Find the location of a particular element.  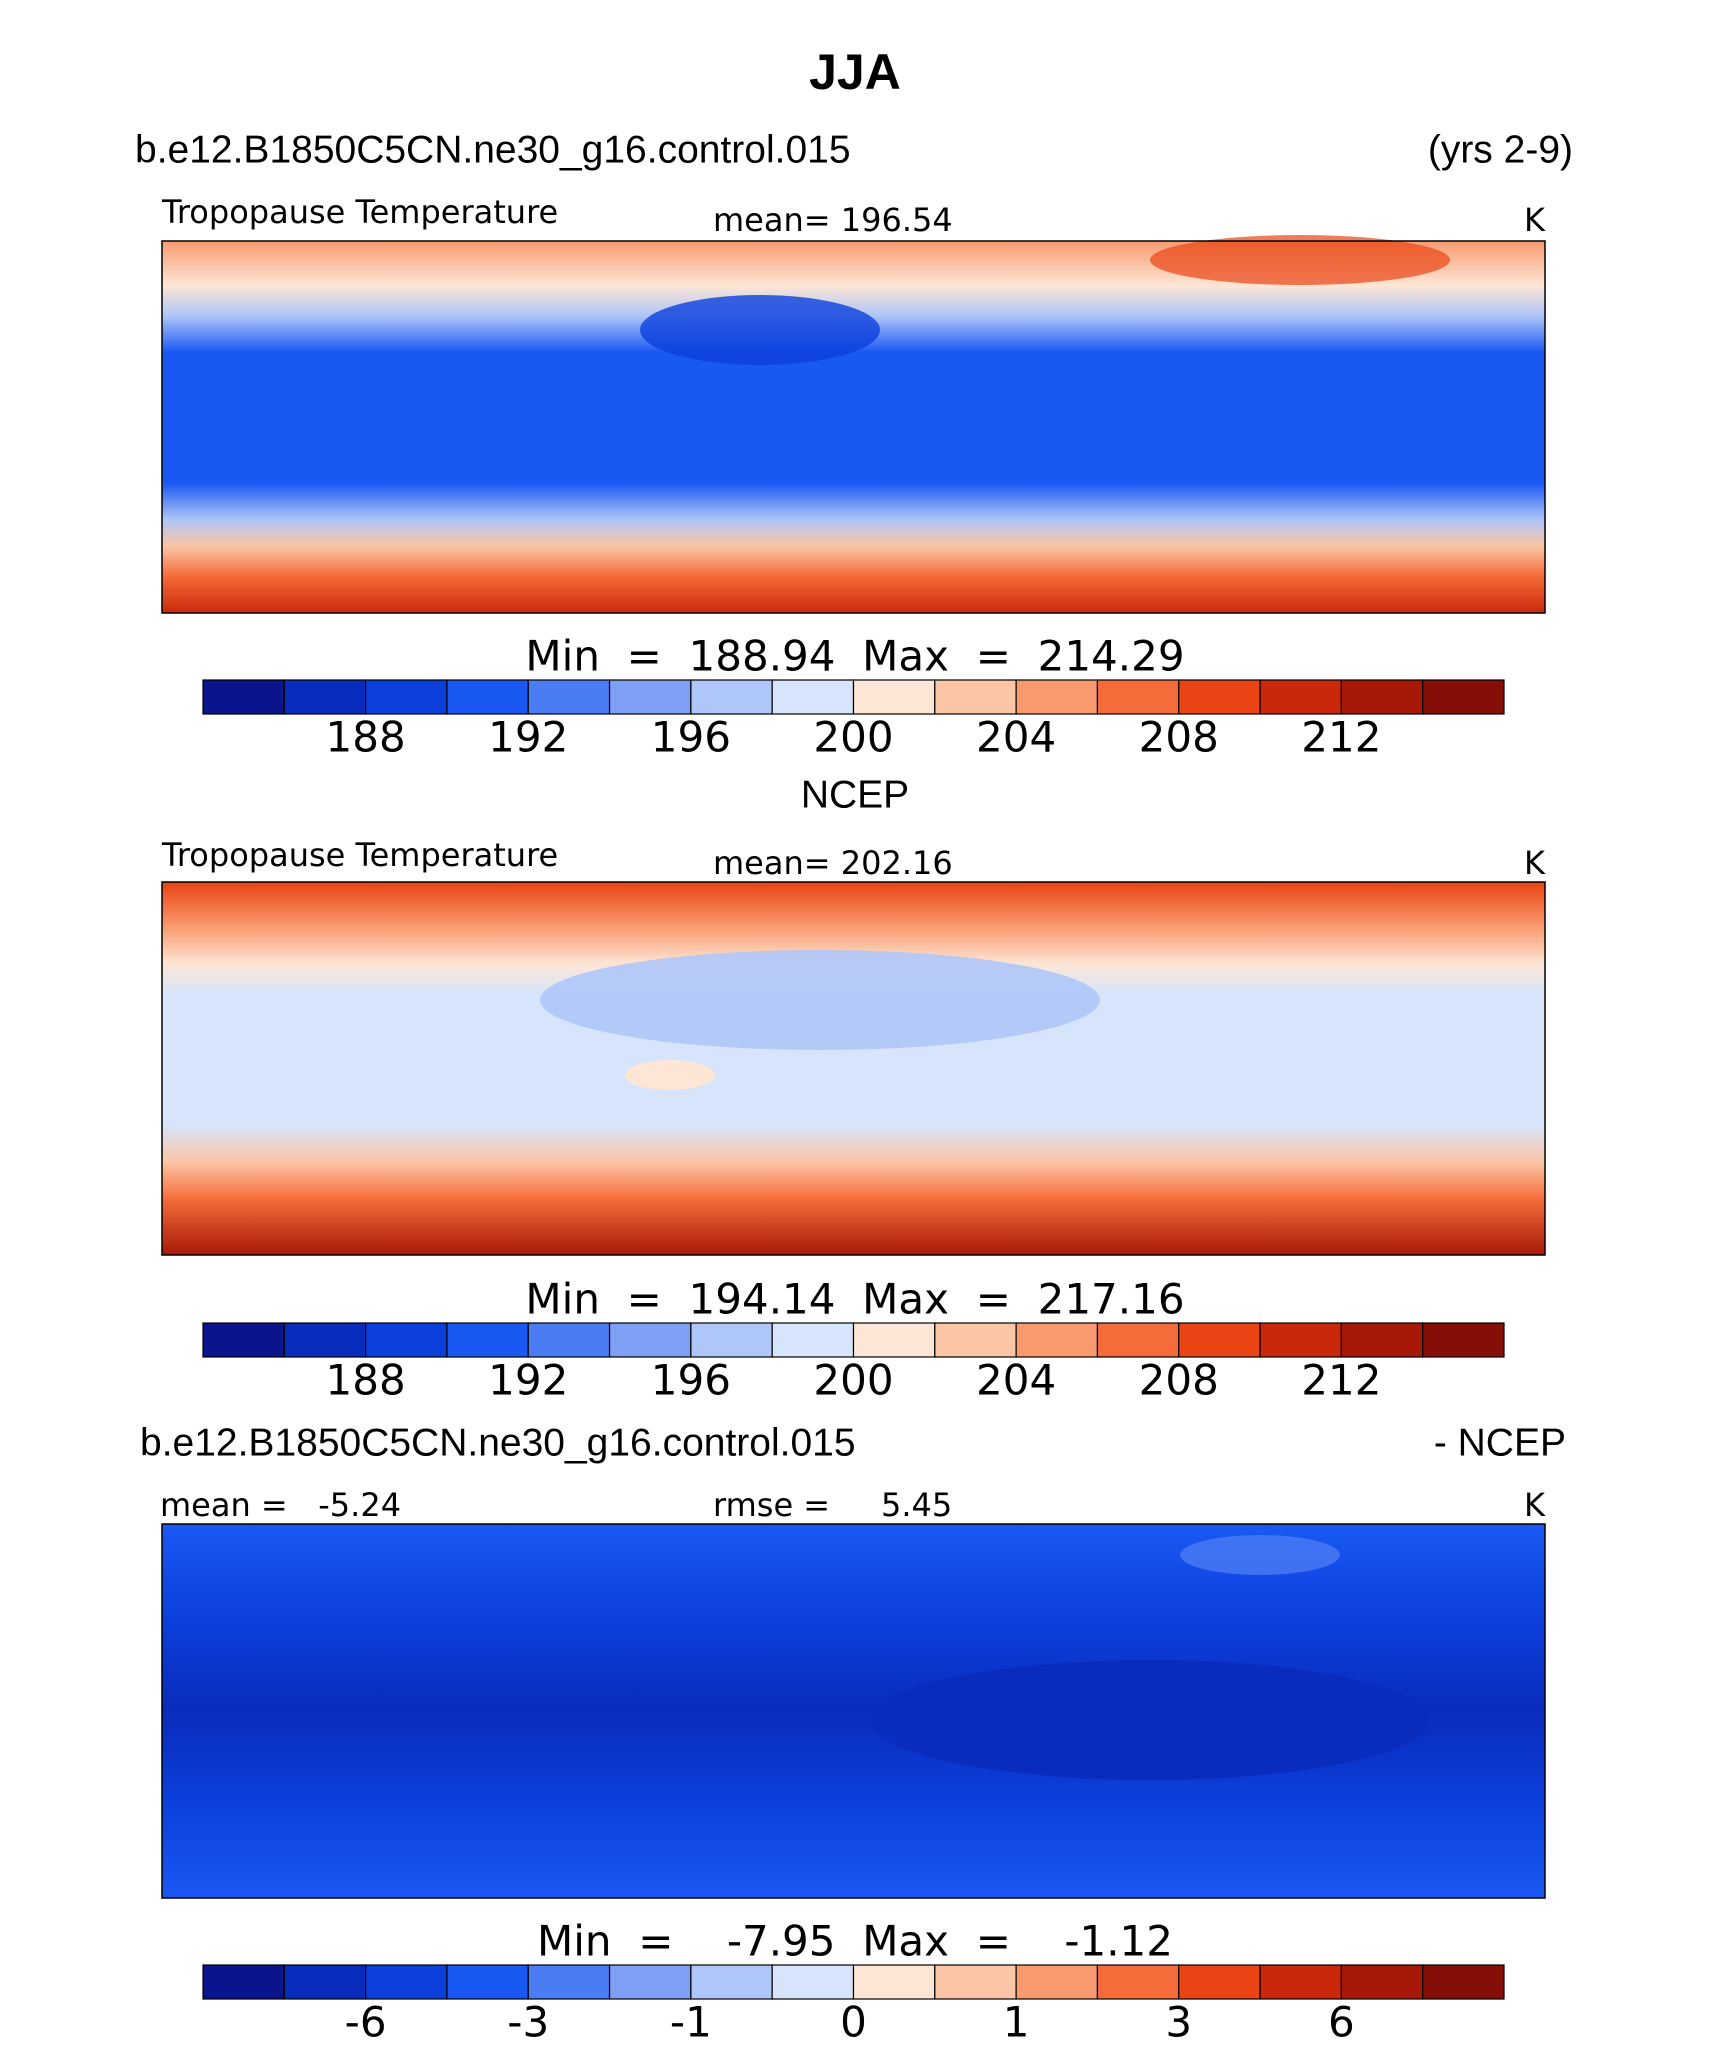

colorbar-label: 1 is located at coordinates (1016, 2022).